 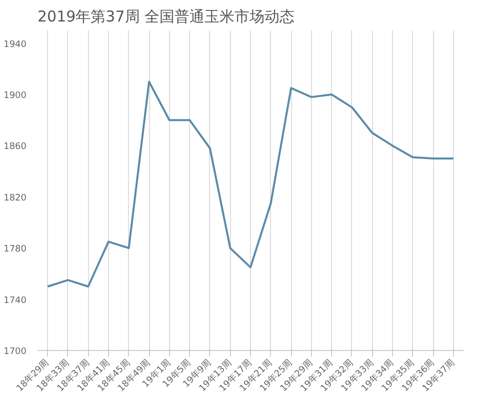 I want to click on y-tick-label: 1900, so click(x=15, y=96).